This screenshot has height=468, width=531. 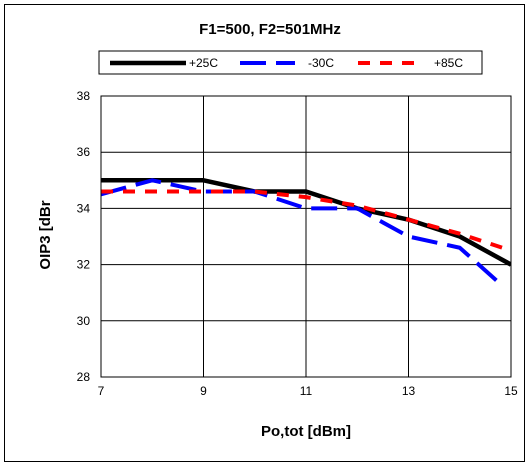 I want to click on x-tick-label: 11, so click(x=306, y=391).